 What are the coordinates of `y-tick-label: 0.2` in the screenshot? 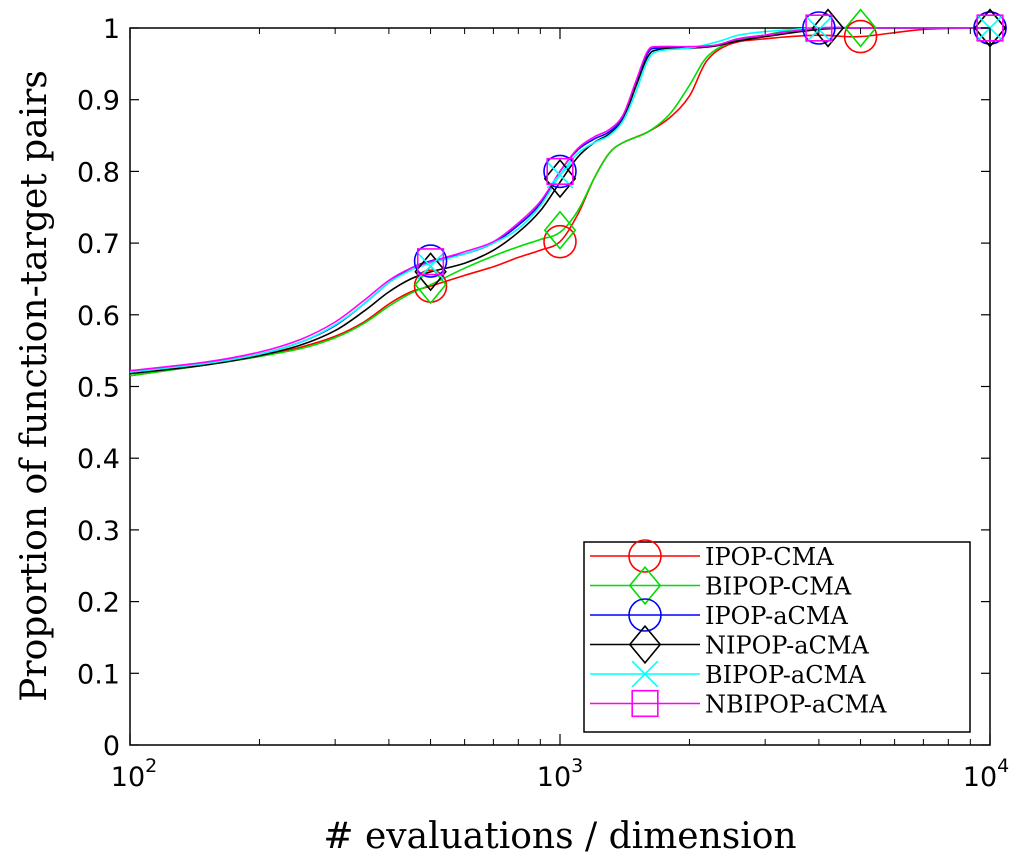 It's located at (98, 603).